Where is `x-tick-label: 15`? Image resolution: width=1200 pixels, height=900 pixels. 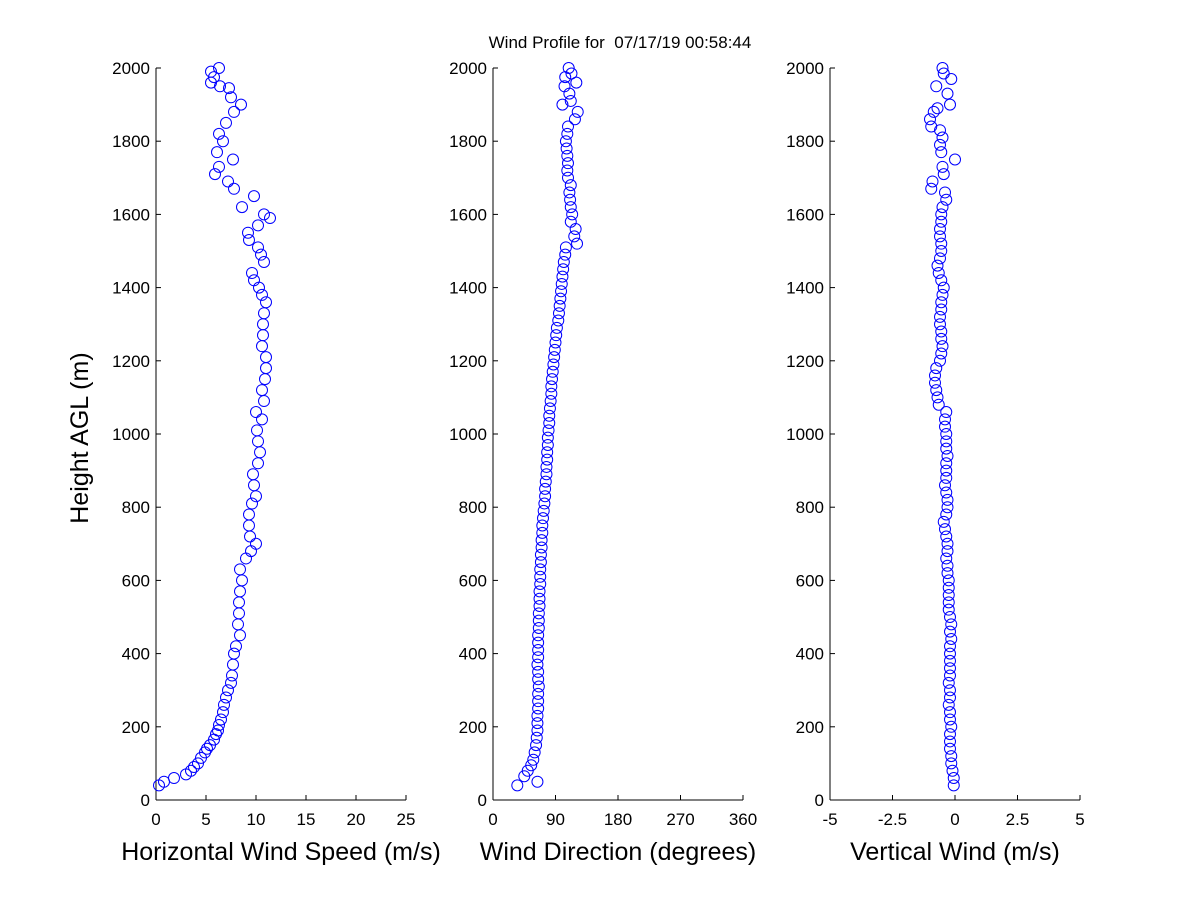 x-tick-label: 15 is located at coordinates (306, 819).